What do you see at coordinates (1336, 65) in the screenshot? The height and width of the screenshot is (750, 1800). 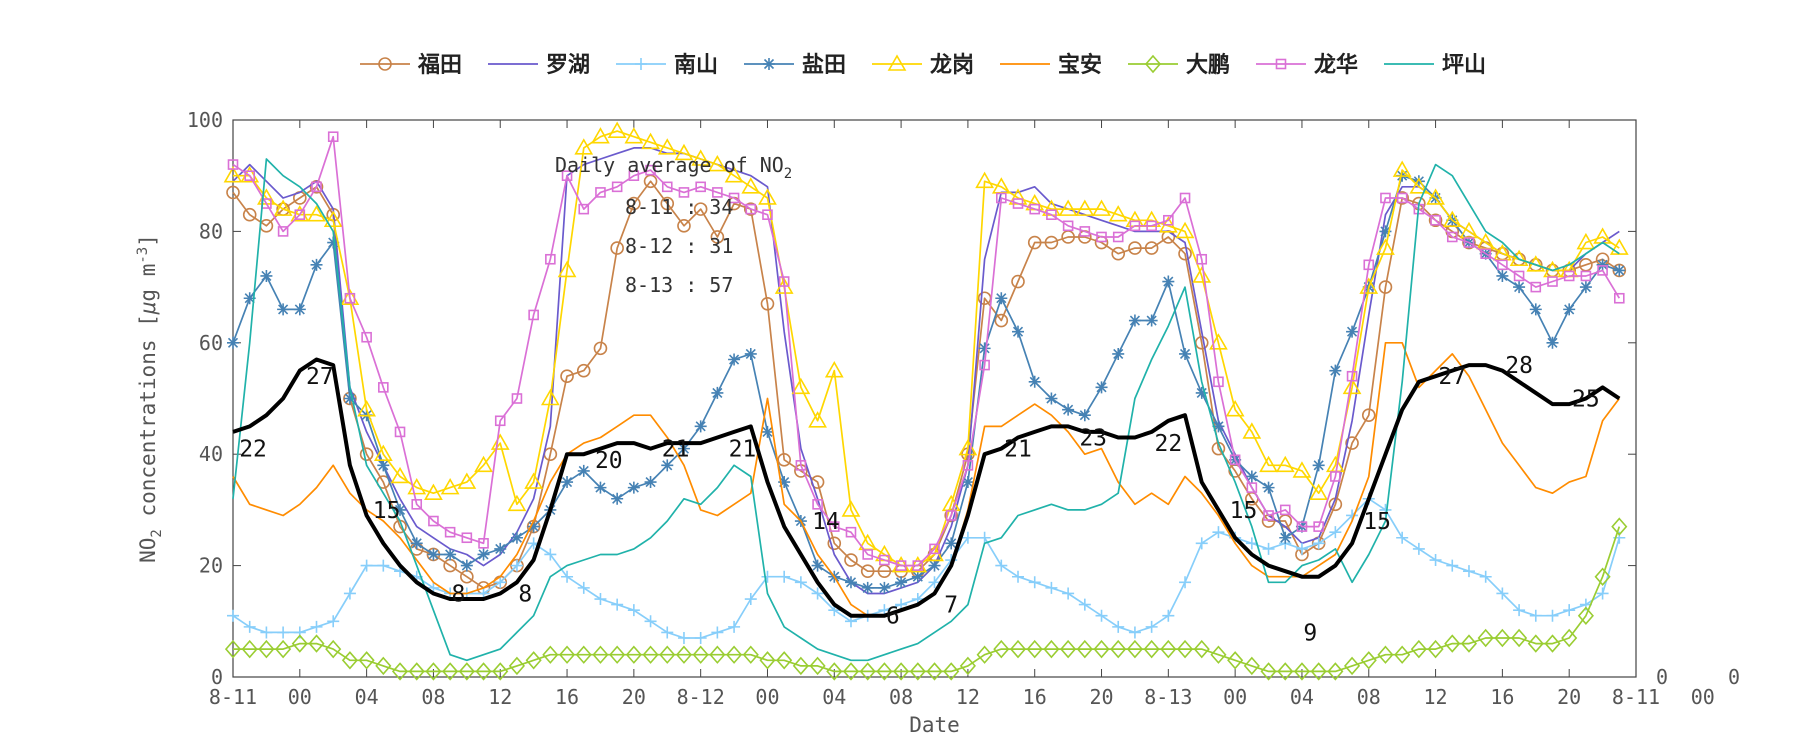 I see `legend-label: 龙华` at bounding box center [1336, 65].